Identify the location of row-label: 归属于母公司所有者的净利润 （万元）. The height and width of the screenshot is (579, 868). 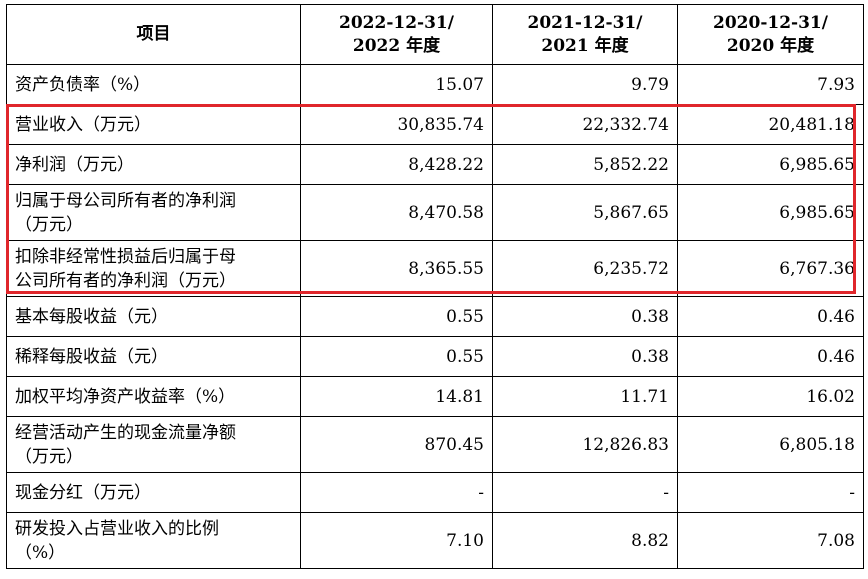
(153, 212).